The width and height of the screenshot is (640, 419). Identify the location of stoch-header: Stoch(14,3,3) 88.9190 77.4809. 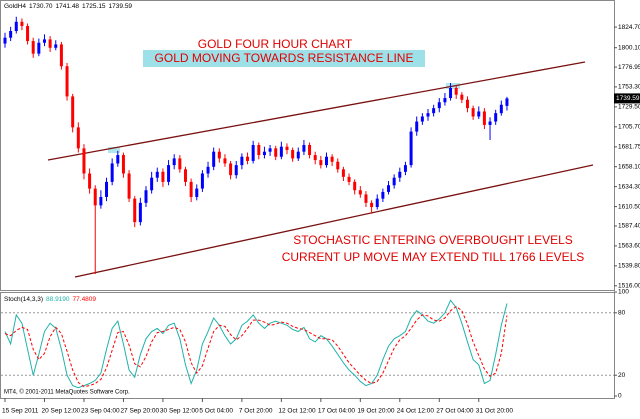
(50, 299).